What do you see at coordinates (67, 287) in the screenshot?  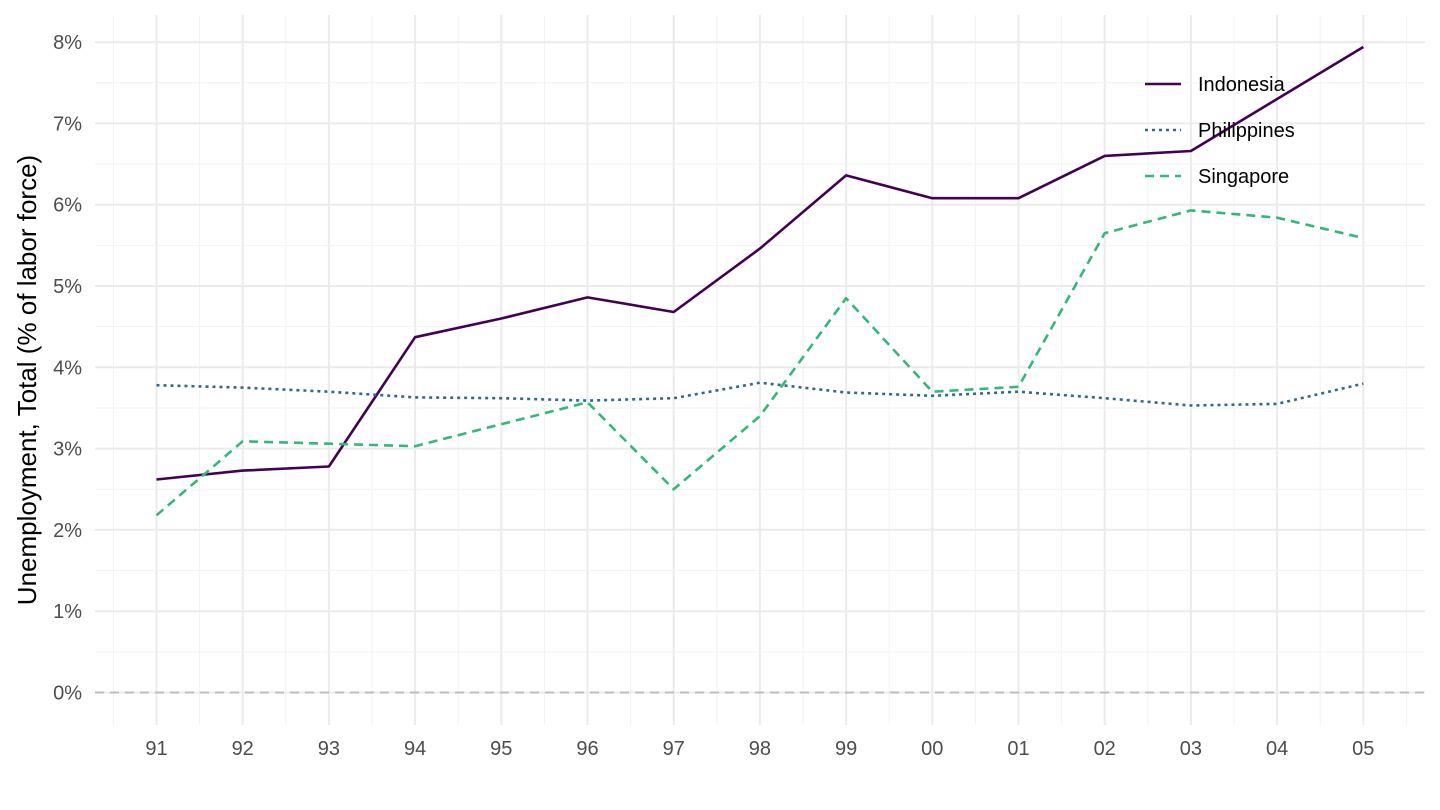 I see `y-tick-label: 5%` at bounding box center [67, 287].